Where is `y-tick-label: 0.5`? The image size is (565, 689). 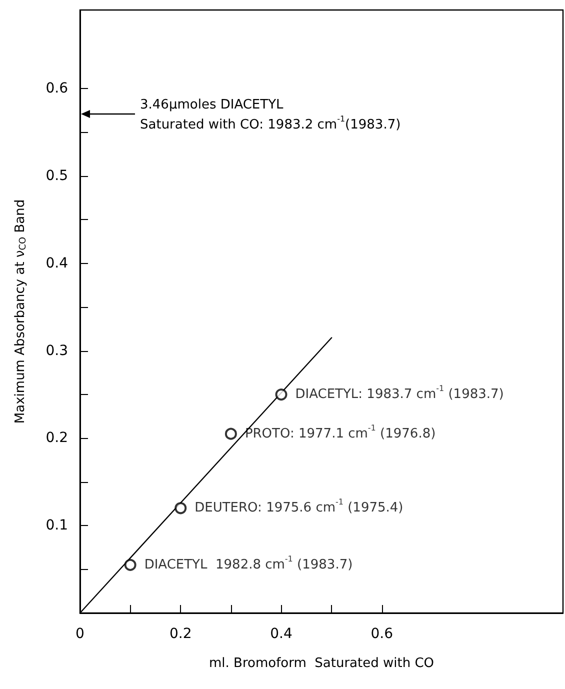 y-tick-label: 0.5 is located at coordinates (57, 176).